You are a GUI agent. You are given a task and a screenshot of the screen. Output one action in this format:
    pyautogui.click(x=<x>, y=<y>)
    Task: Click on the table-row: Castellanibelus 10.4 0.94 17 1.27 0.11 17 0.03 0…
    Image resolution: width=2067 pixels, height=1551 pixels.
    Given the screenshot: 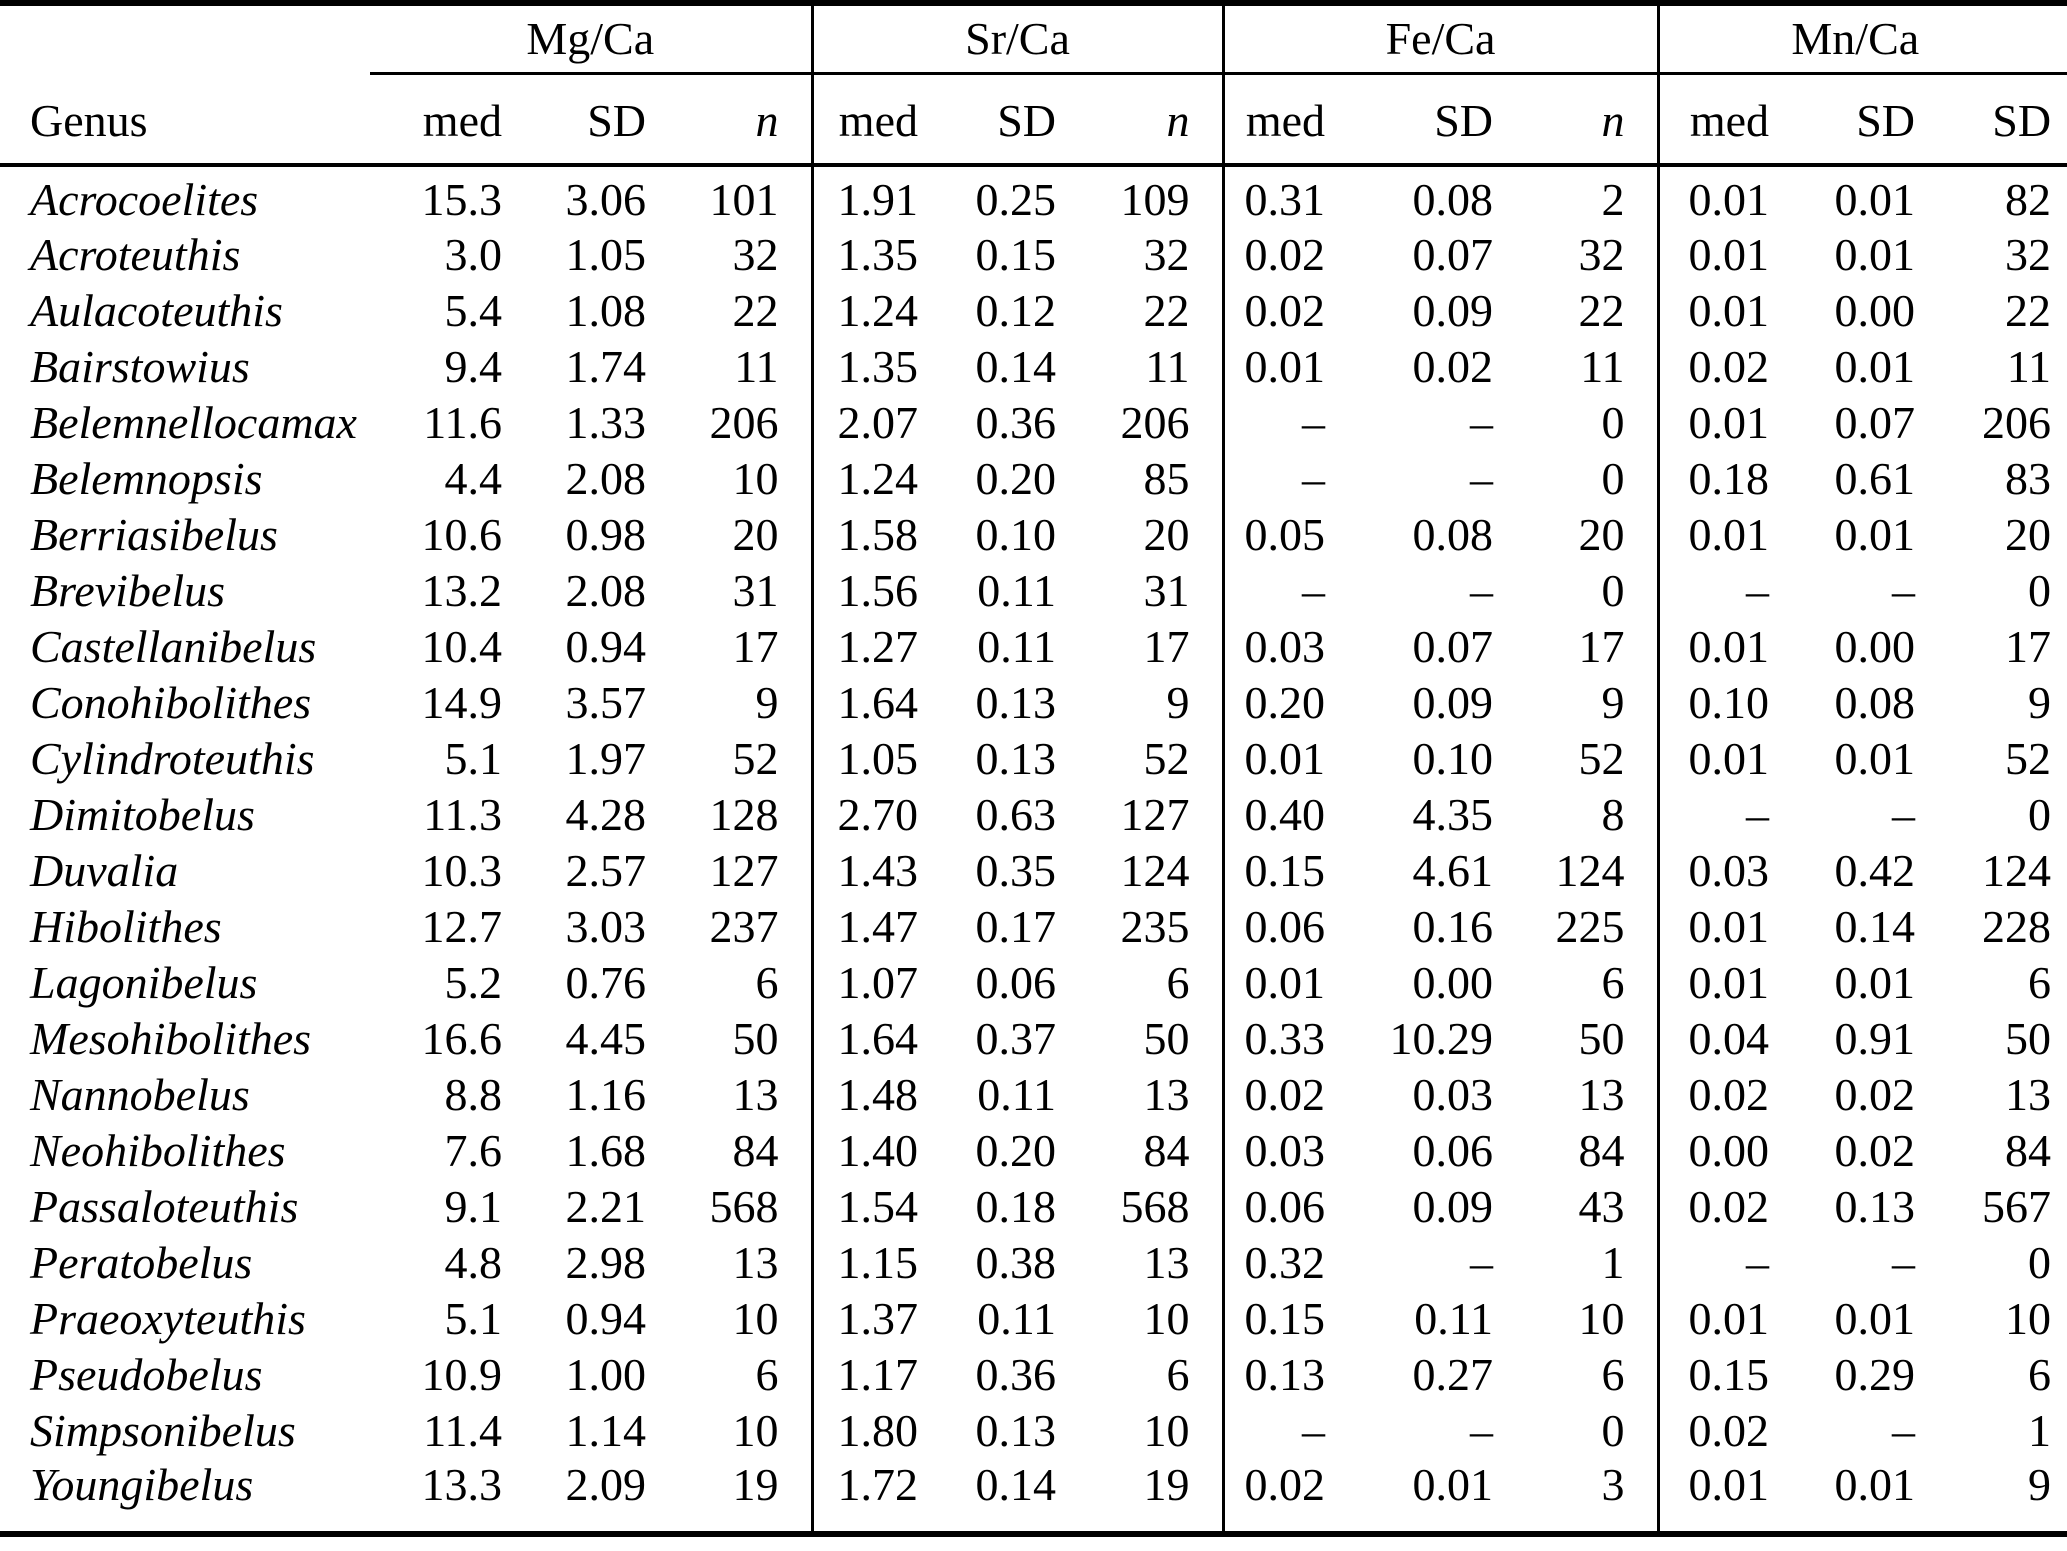 What is the action you would take?
    pyautogui.click(x=1033, y=646)
    